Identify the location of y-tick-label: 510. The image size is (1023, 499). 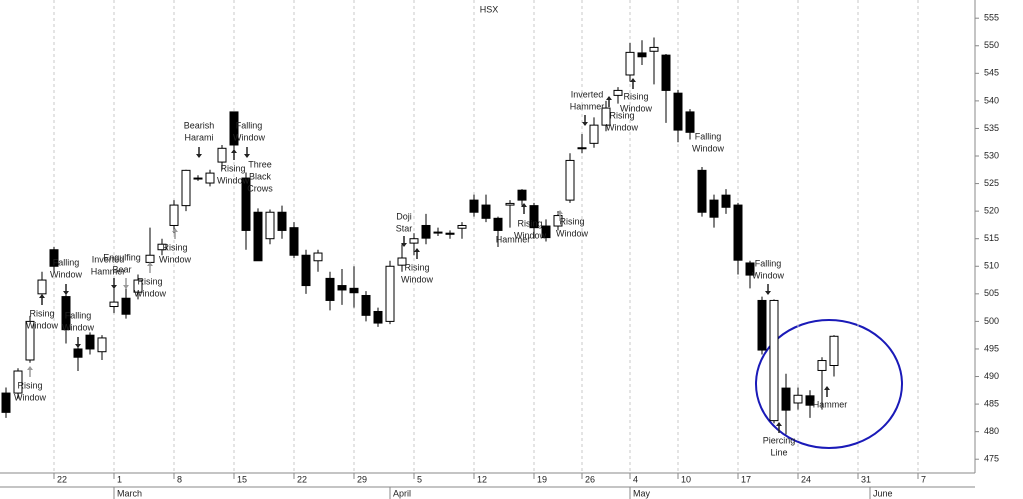
(991, 266).